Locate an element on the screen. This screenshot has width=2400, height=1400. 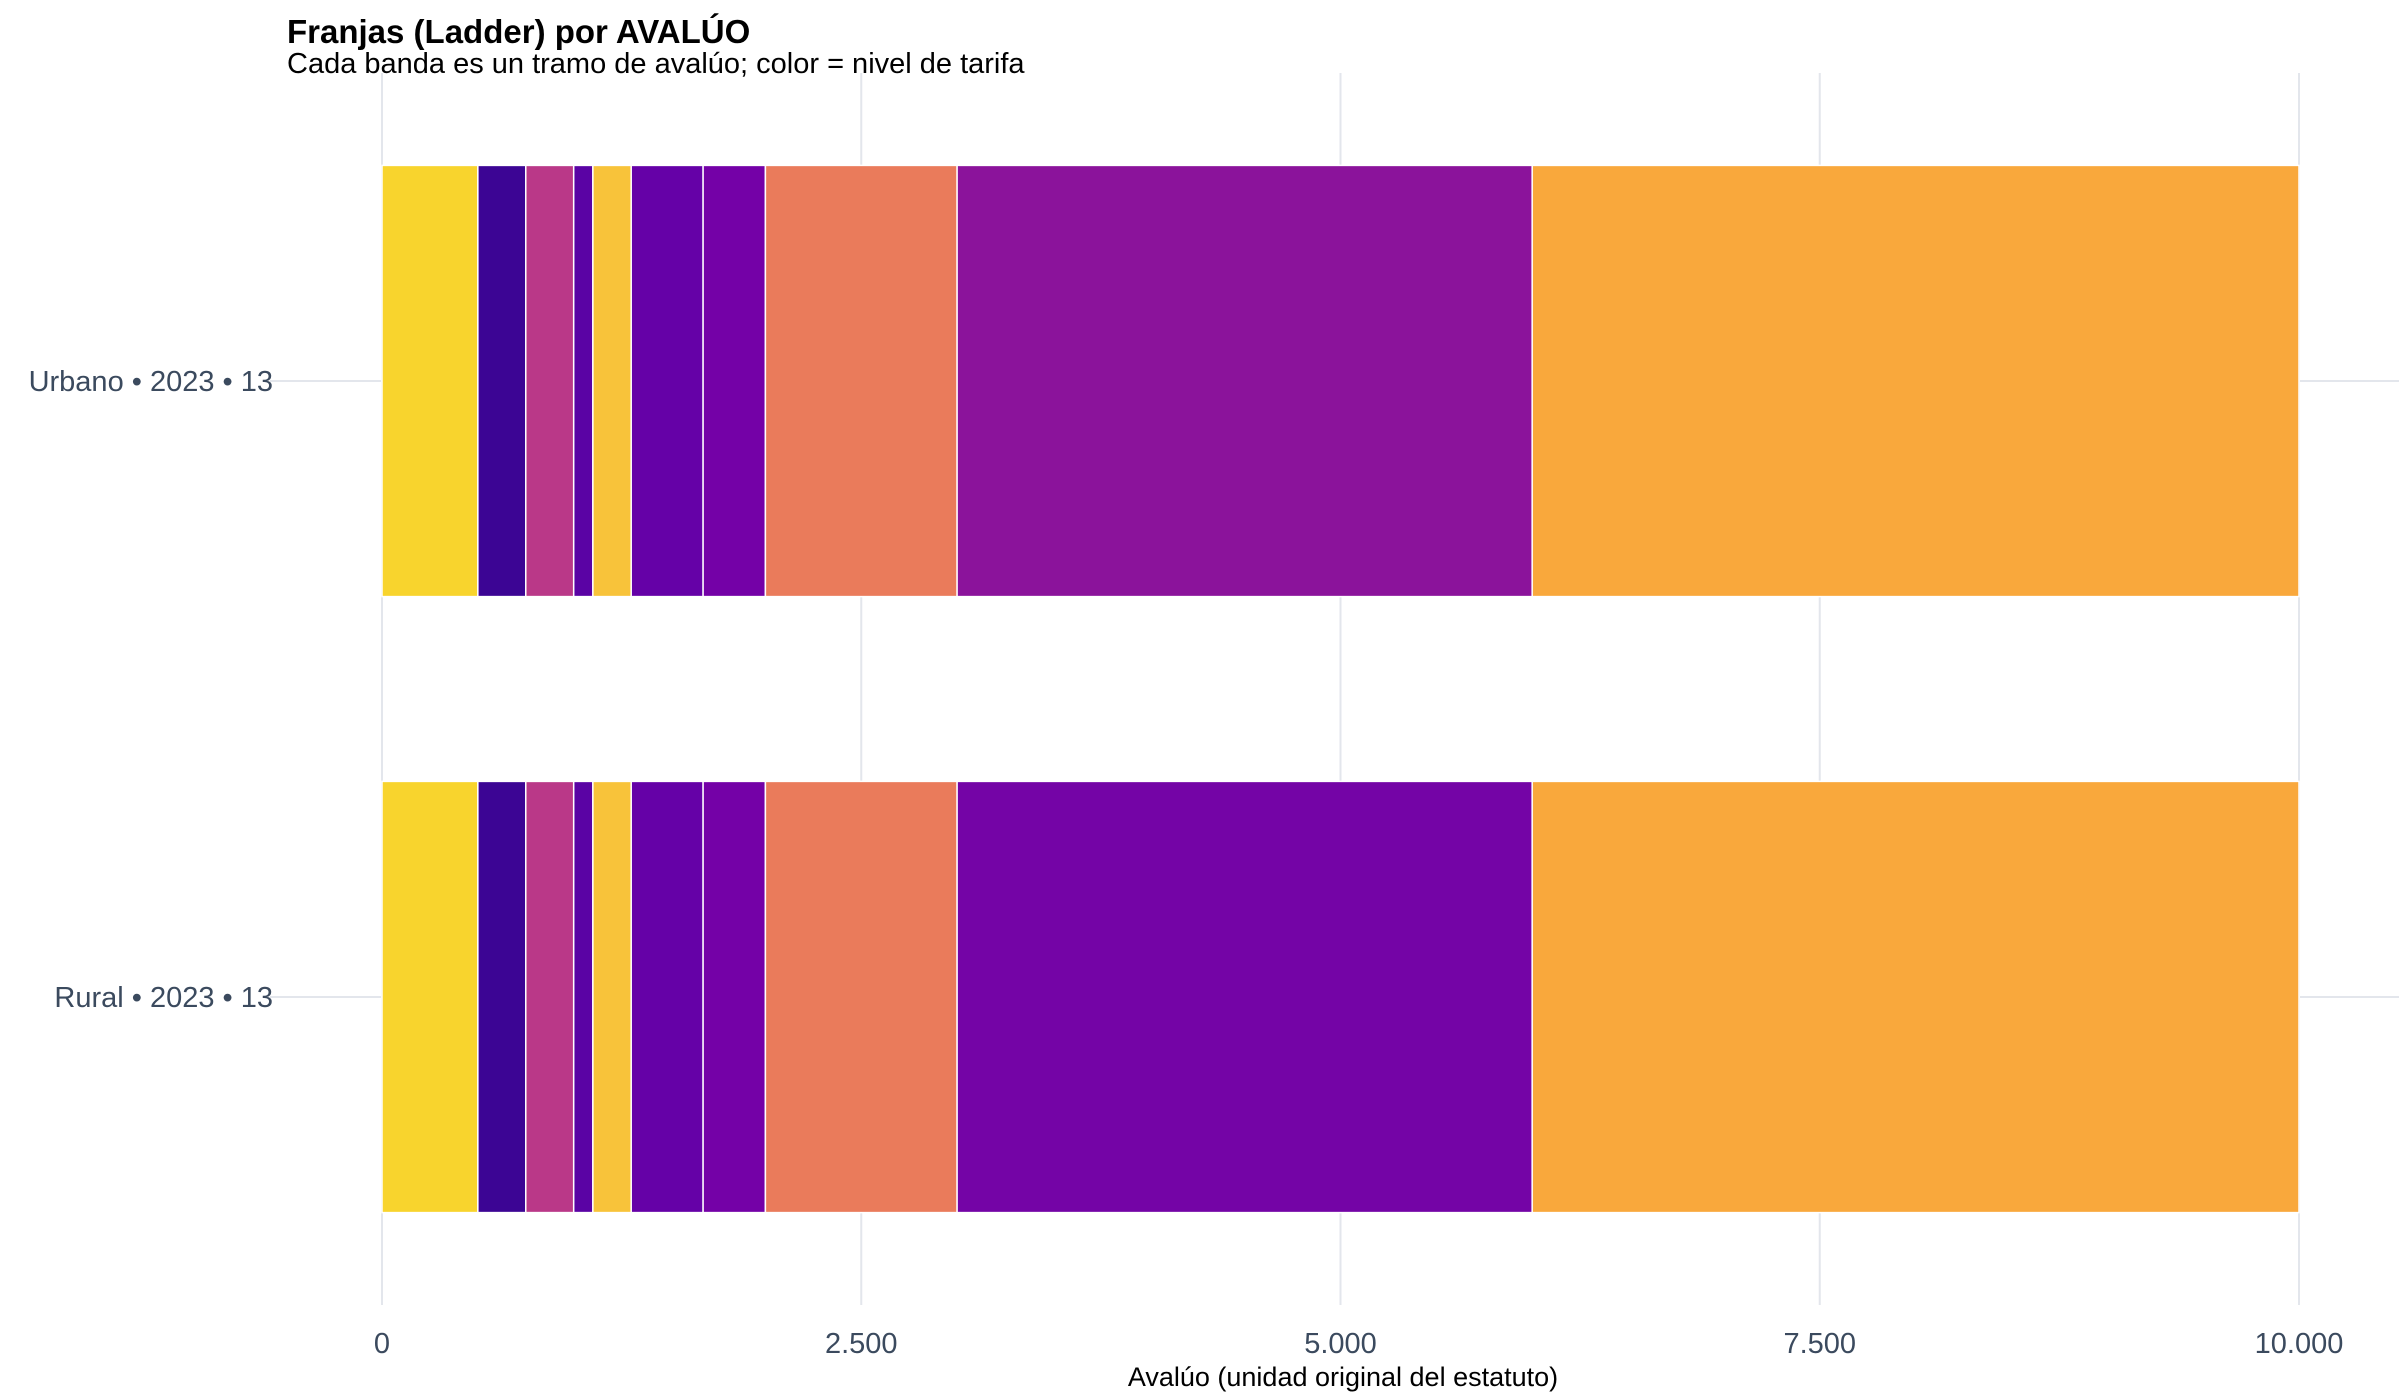
x-tick-label: 5.000 is located at coordinates (1340, 1344).